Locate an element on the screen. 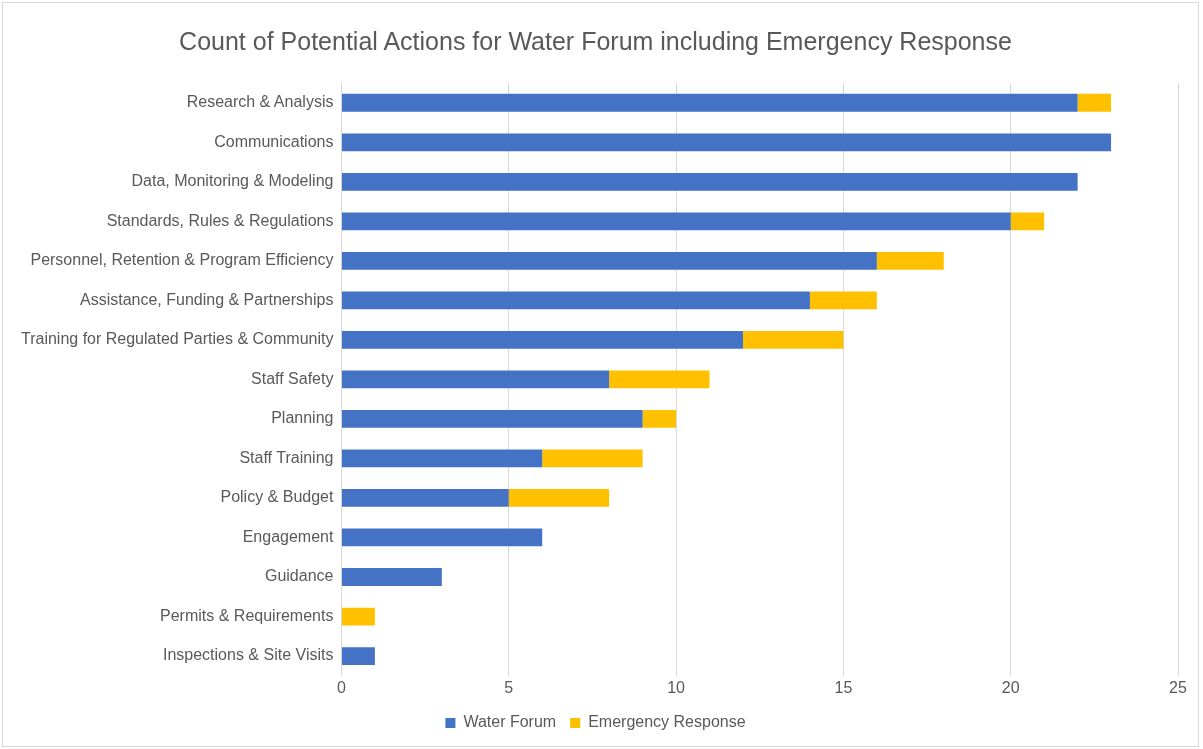 This screenshot has width=1203, height=749. x-tick-label: 15 is located at coordinates (843, 687).